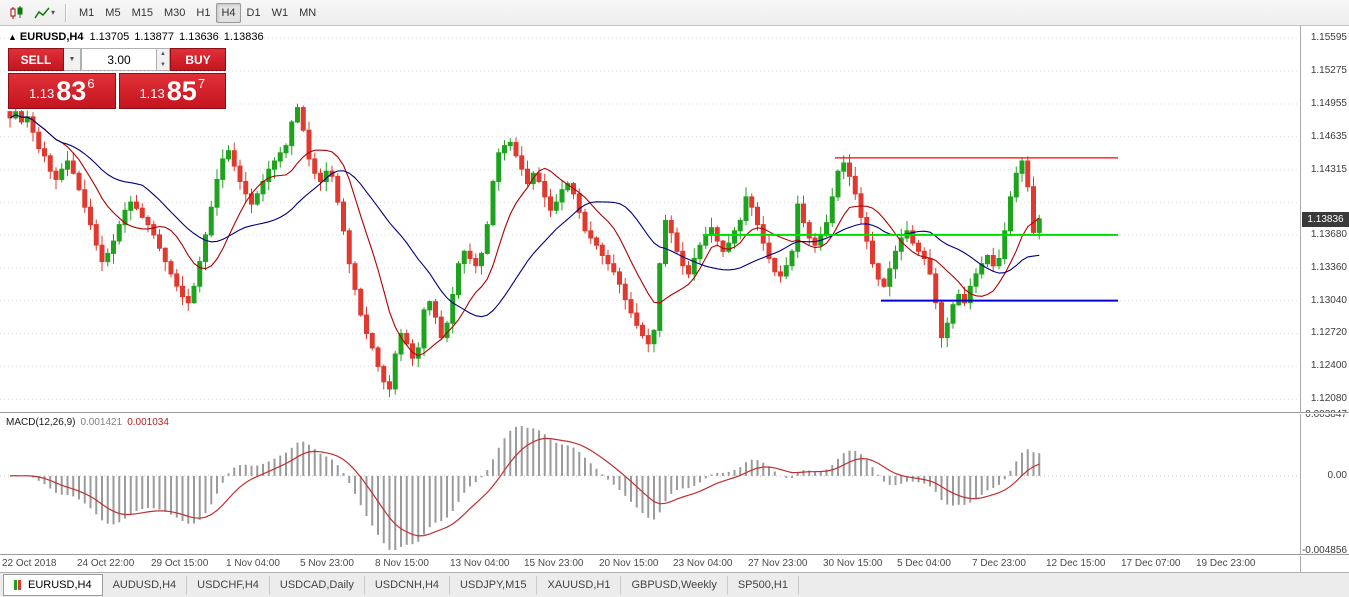  What do you see at coordinates (280, 13) in the screenshot?
I see `timeframe-w1: W1` at bounding box center [280, 13].